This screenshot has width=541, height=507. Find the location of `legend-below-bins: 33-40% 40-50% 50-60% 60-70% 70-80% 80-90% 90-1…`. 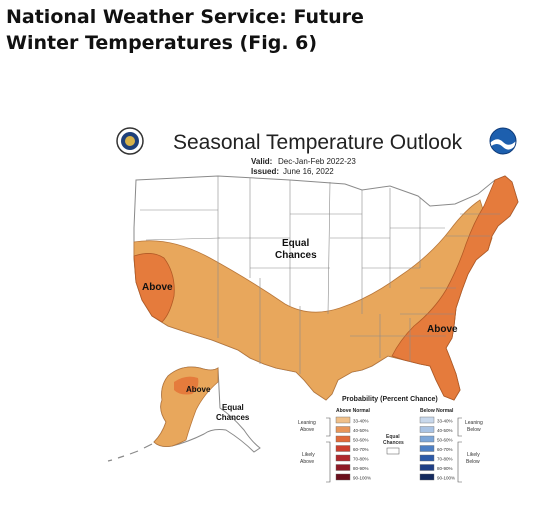

legend-below-bins: 33-40% 40-50% 50-60% 60-70% 70-80% 80-90% 90-1… is located at coordinates (437, 448).